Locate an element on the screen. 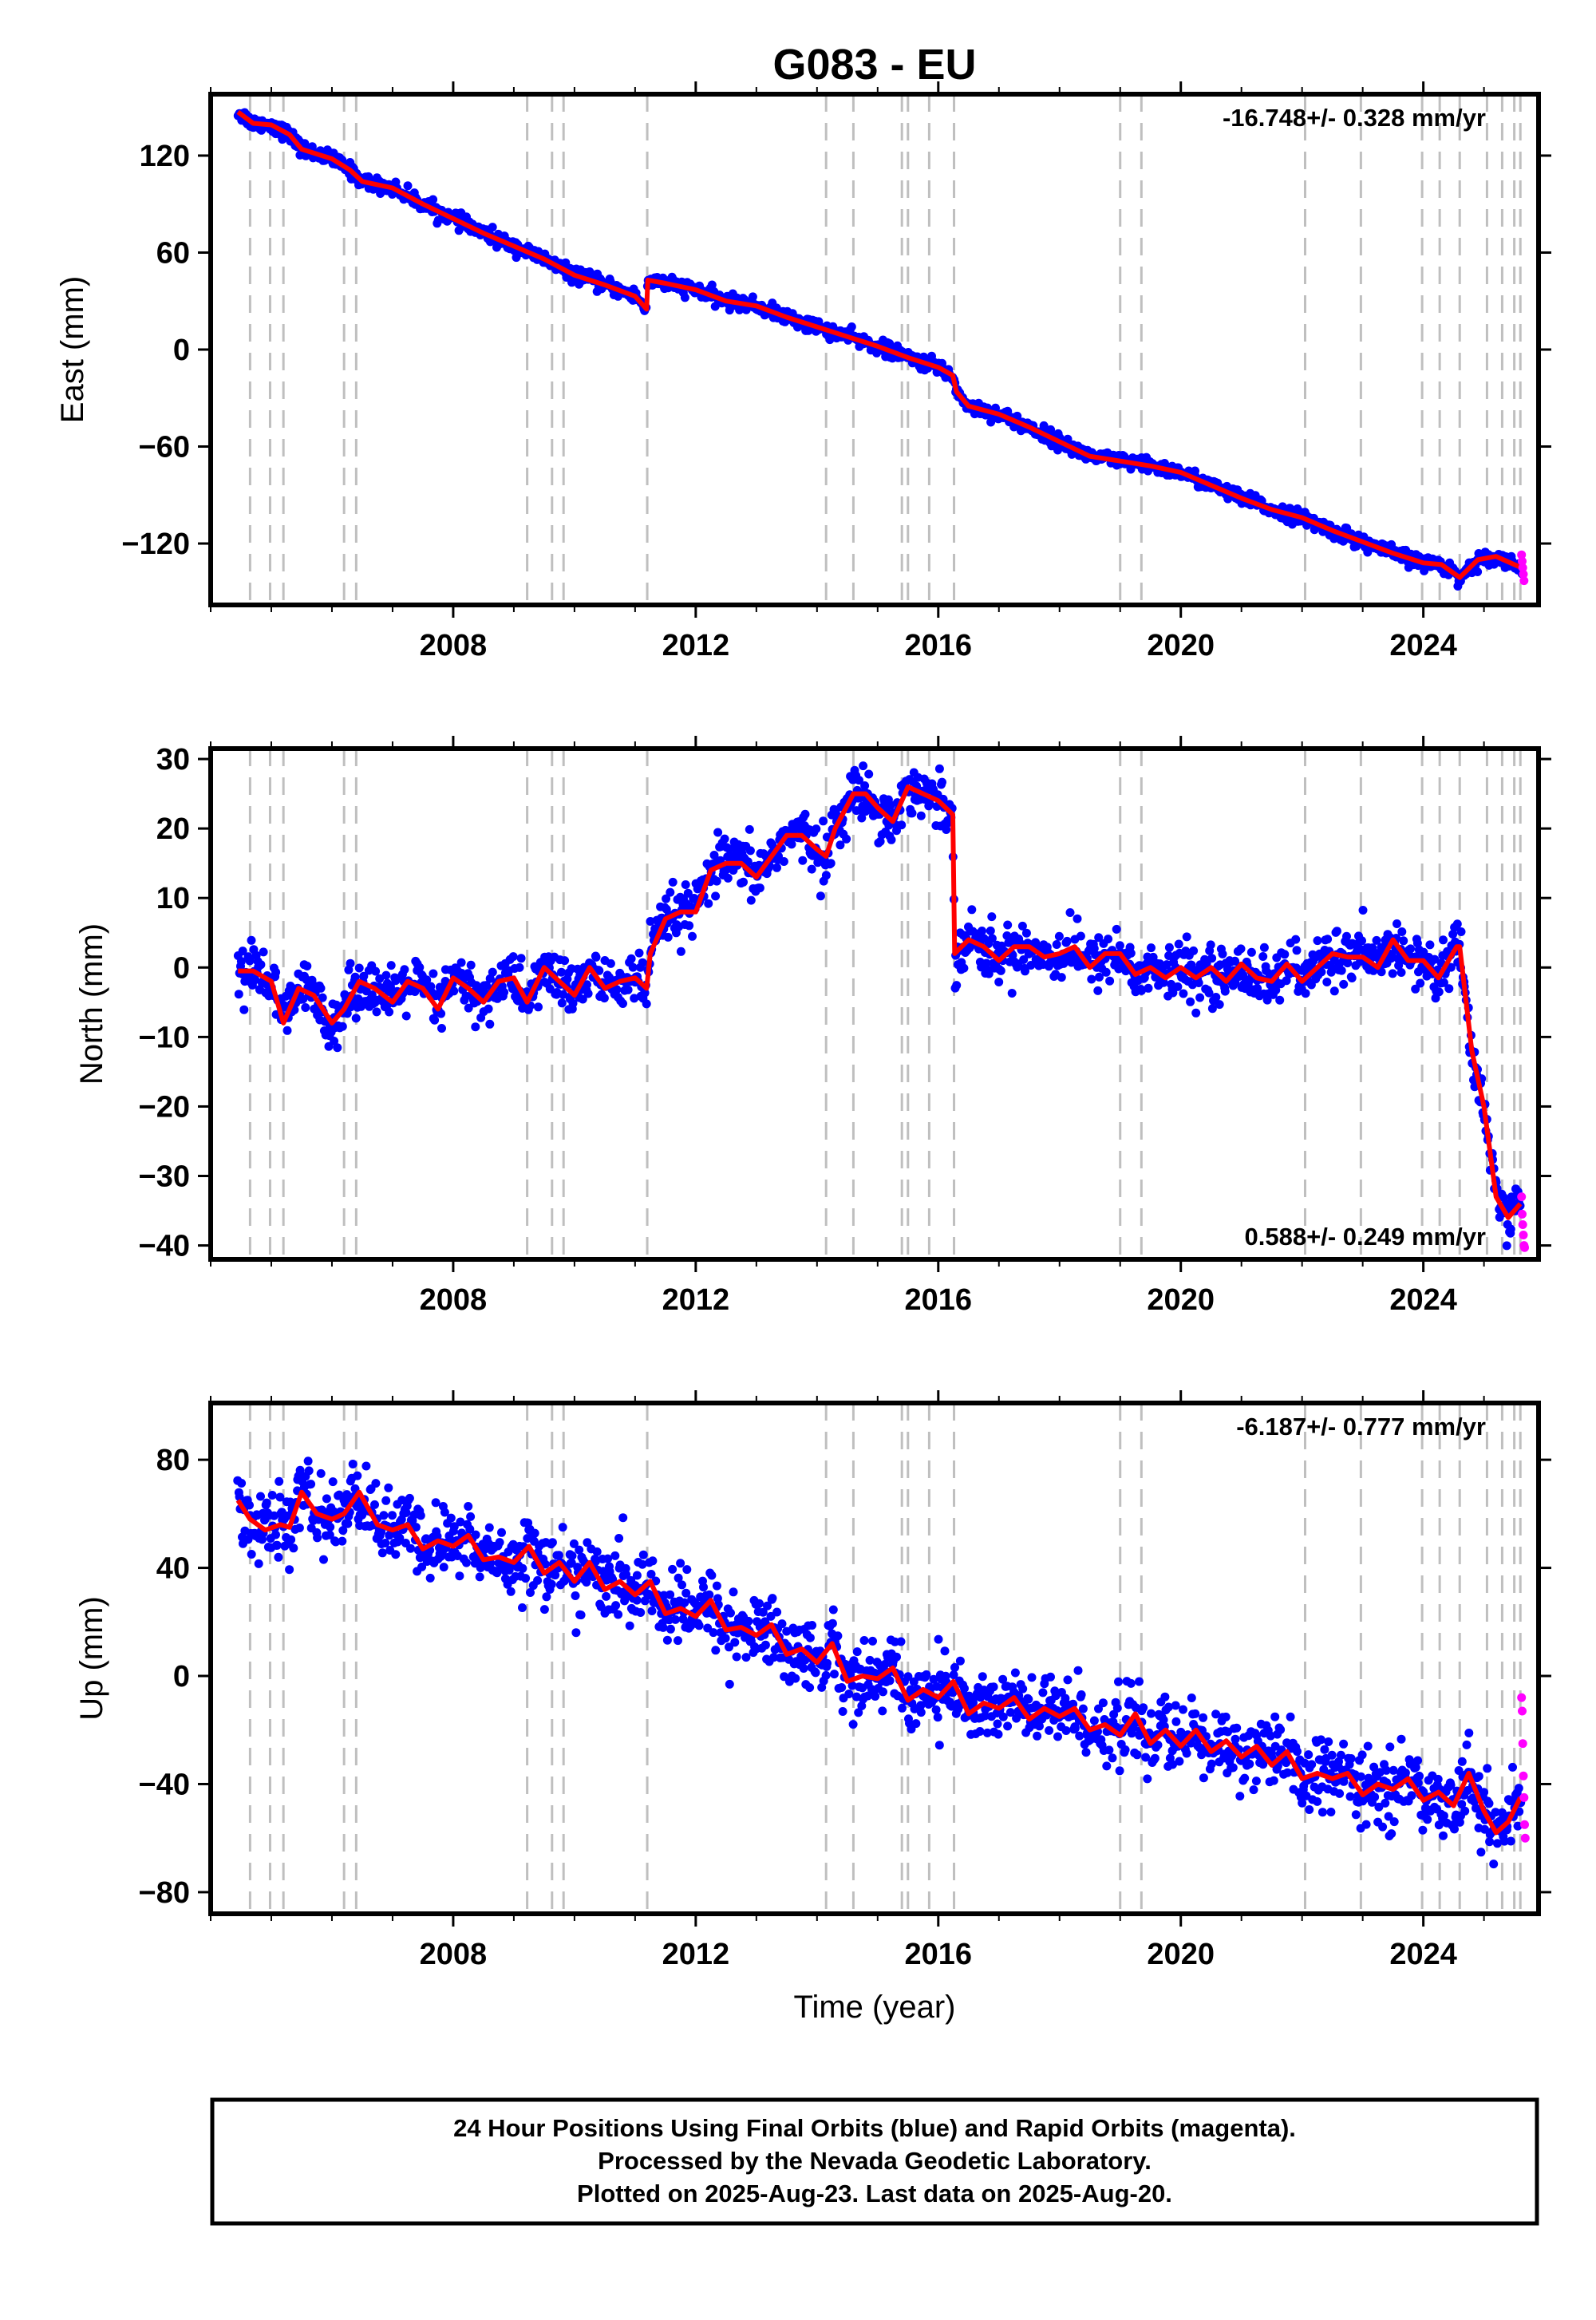 Image resolution: width=1596 pixels, height=2320 pixels. east-xtick-label: 2008 is located at coordinates (454, 645).